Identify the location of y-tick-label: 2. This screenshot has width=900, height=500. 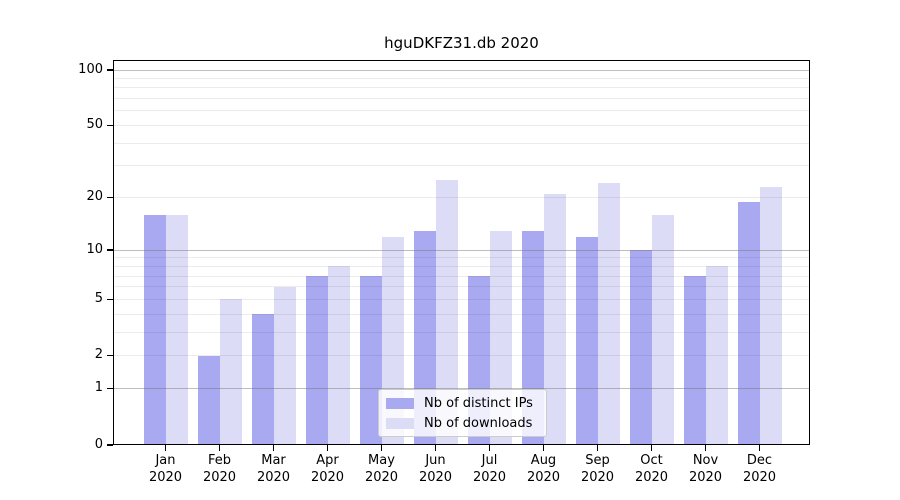
(98, 355).